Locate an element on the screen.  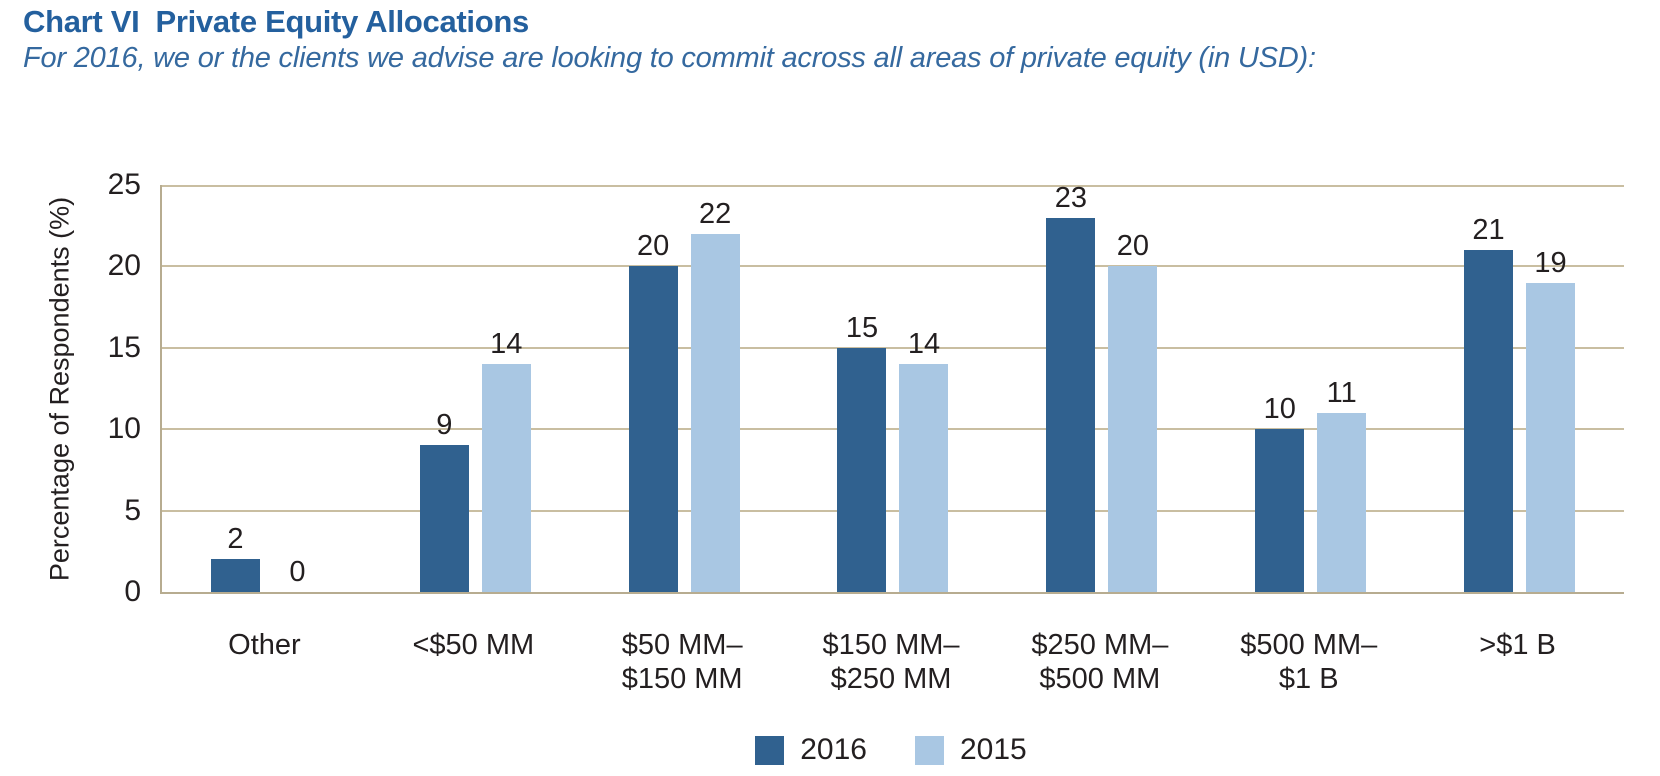
x-axis-label-line: $500 MM– is located at coordinates (1309, 645).